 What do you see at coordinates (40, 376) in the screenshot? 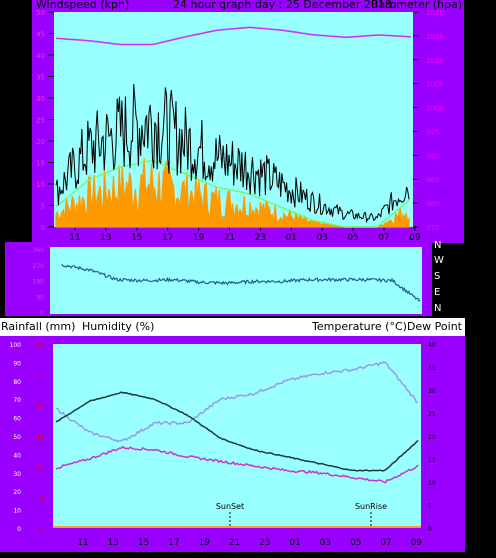
I see `rainfall-tick-label: 25` at bounding box center [40, 376].